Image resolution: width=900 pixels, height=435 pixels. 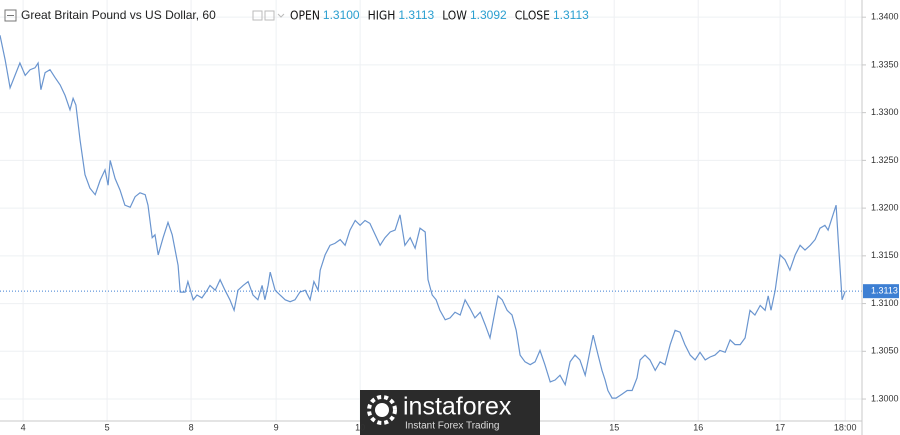 What do you see at coordinates (614, 427) in the screenshot?
I see `x-tick-label: 15` at bounding box center [614, 427].